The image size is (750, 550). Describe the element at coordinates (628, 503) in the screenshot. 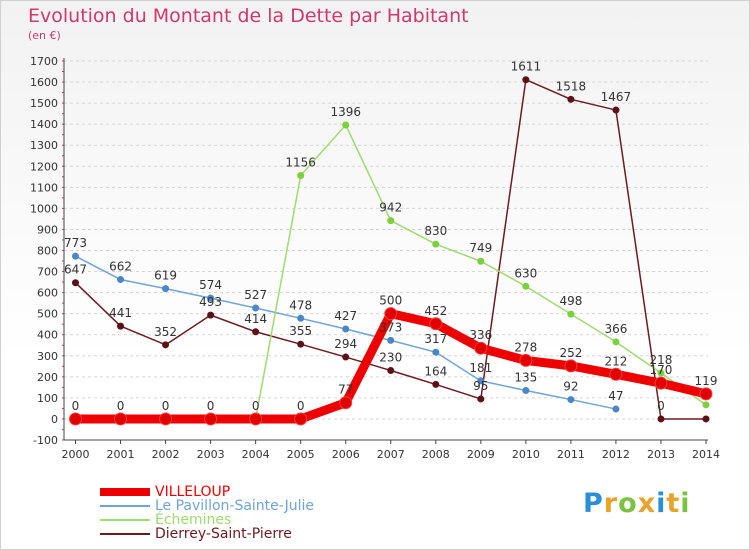

I see `logo-letter: o` at that location.